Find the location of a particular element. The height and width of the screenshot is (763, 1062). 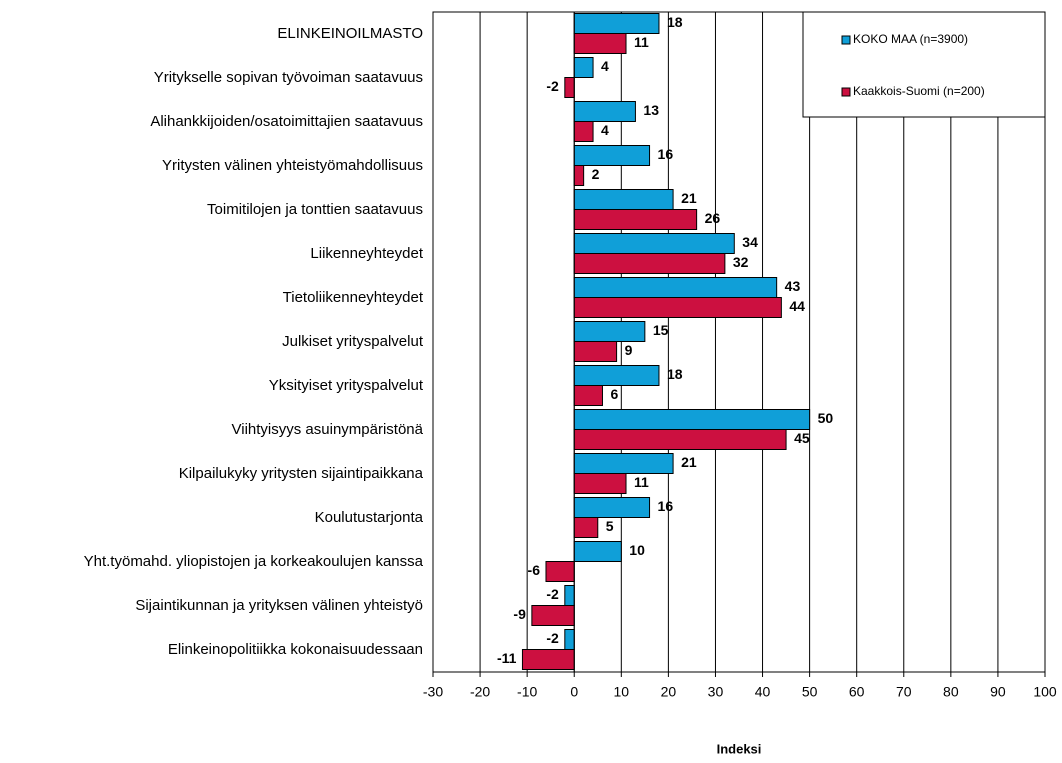

x-tick-label: -10 is located at coordinates (527, 692).